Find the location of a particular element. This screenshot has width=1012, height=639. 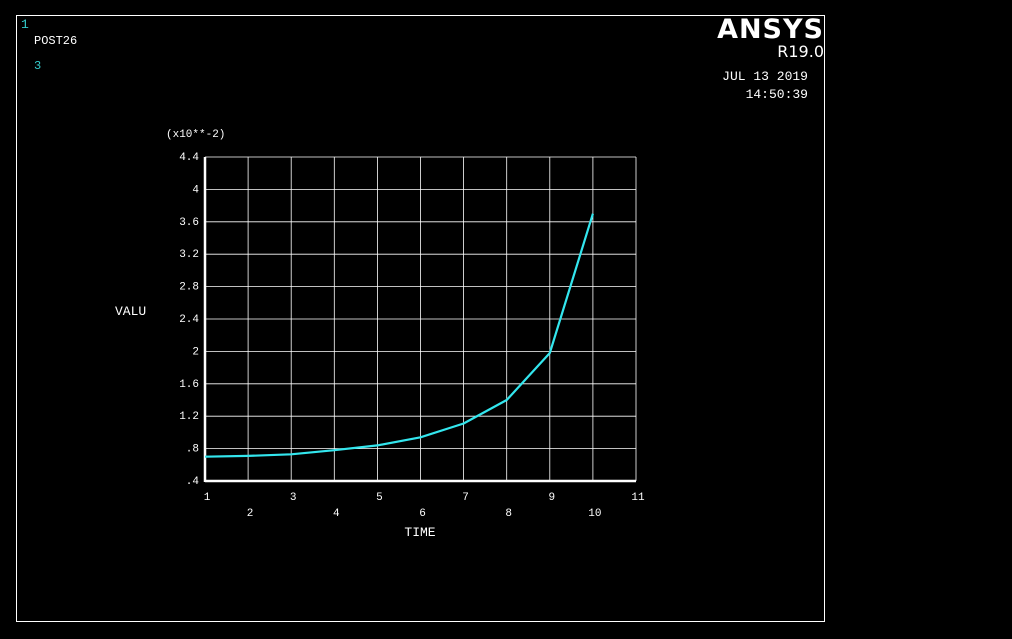

y-tick-labels: .4 .8 1.2 1.6 2 2.4 2.8 3.2 3.6 4 4.4 is located at coordinates (189, 320).